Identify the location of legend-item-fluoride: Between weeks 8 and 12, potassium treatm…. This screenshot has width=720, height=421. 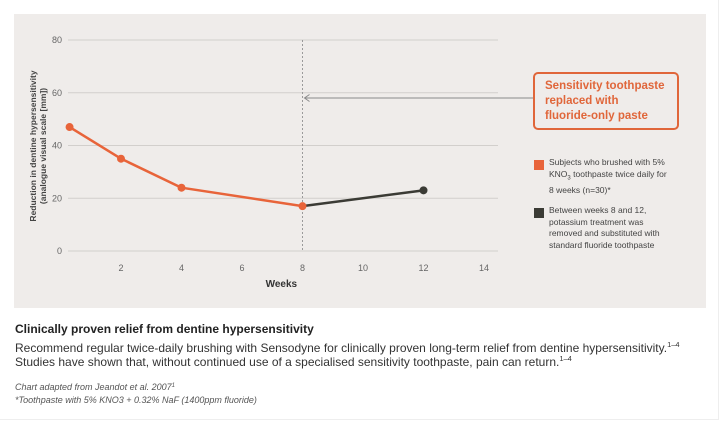
(619, 228).